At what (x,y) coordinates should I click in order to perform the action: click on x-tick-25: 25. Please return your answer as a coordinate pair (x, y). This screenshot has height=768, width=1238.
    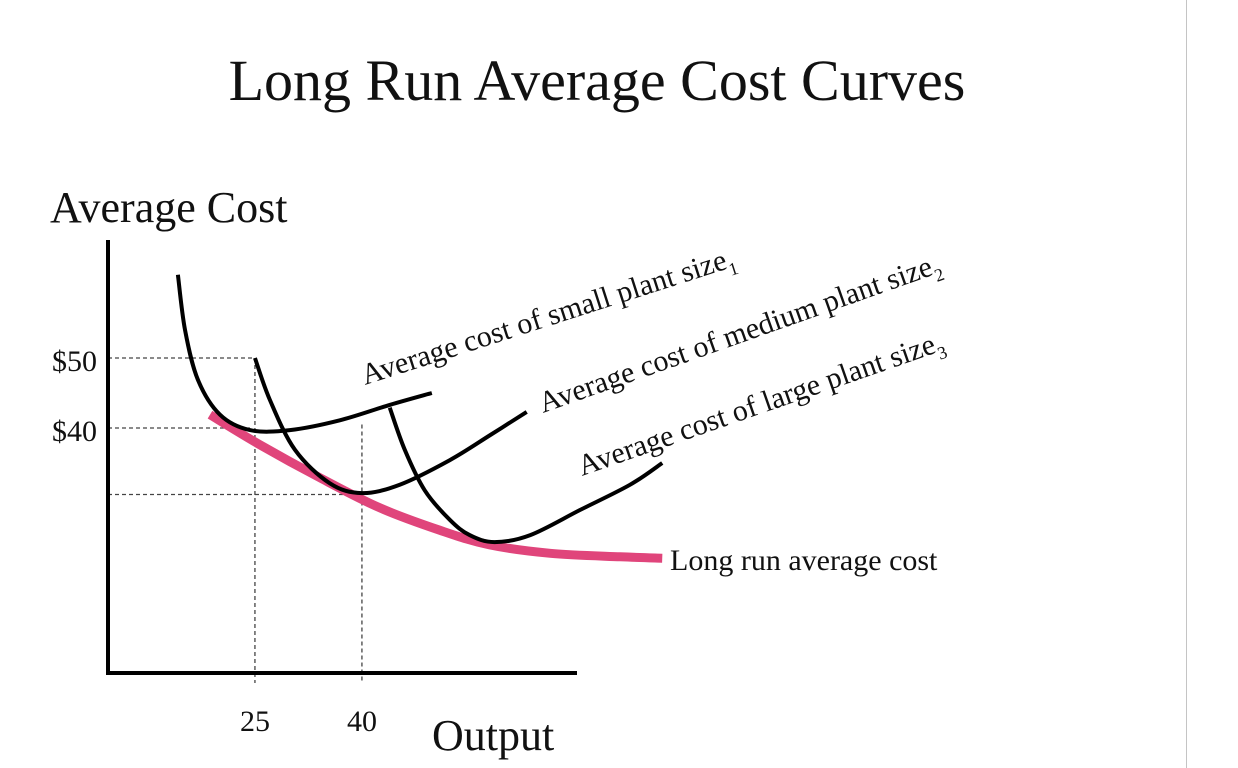
    Looking at the image, I should click on (255, 721).